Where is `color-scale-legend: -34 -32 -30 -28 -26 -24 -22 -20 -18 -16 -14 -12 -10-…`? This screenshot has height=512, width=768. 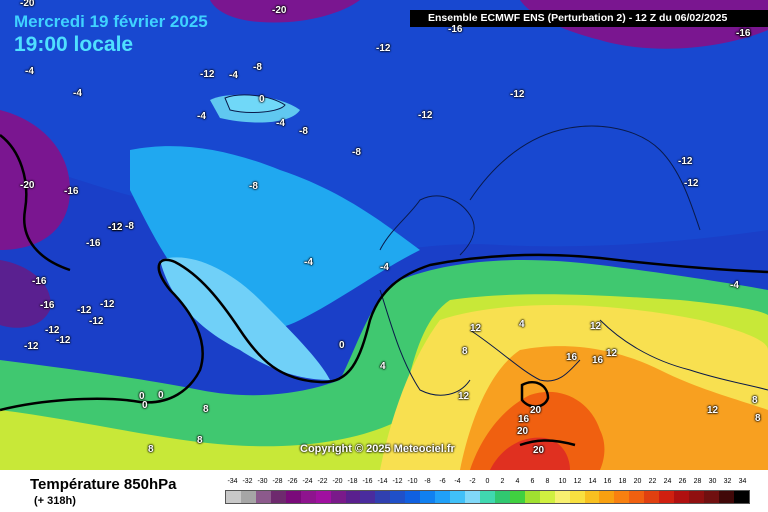 color-scale-legend: -34 -32 -30 -28 -26 -24 -22 -20 -18 -16 -14 -12 -10-… is located at coordinates (487, 492).